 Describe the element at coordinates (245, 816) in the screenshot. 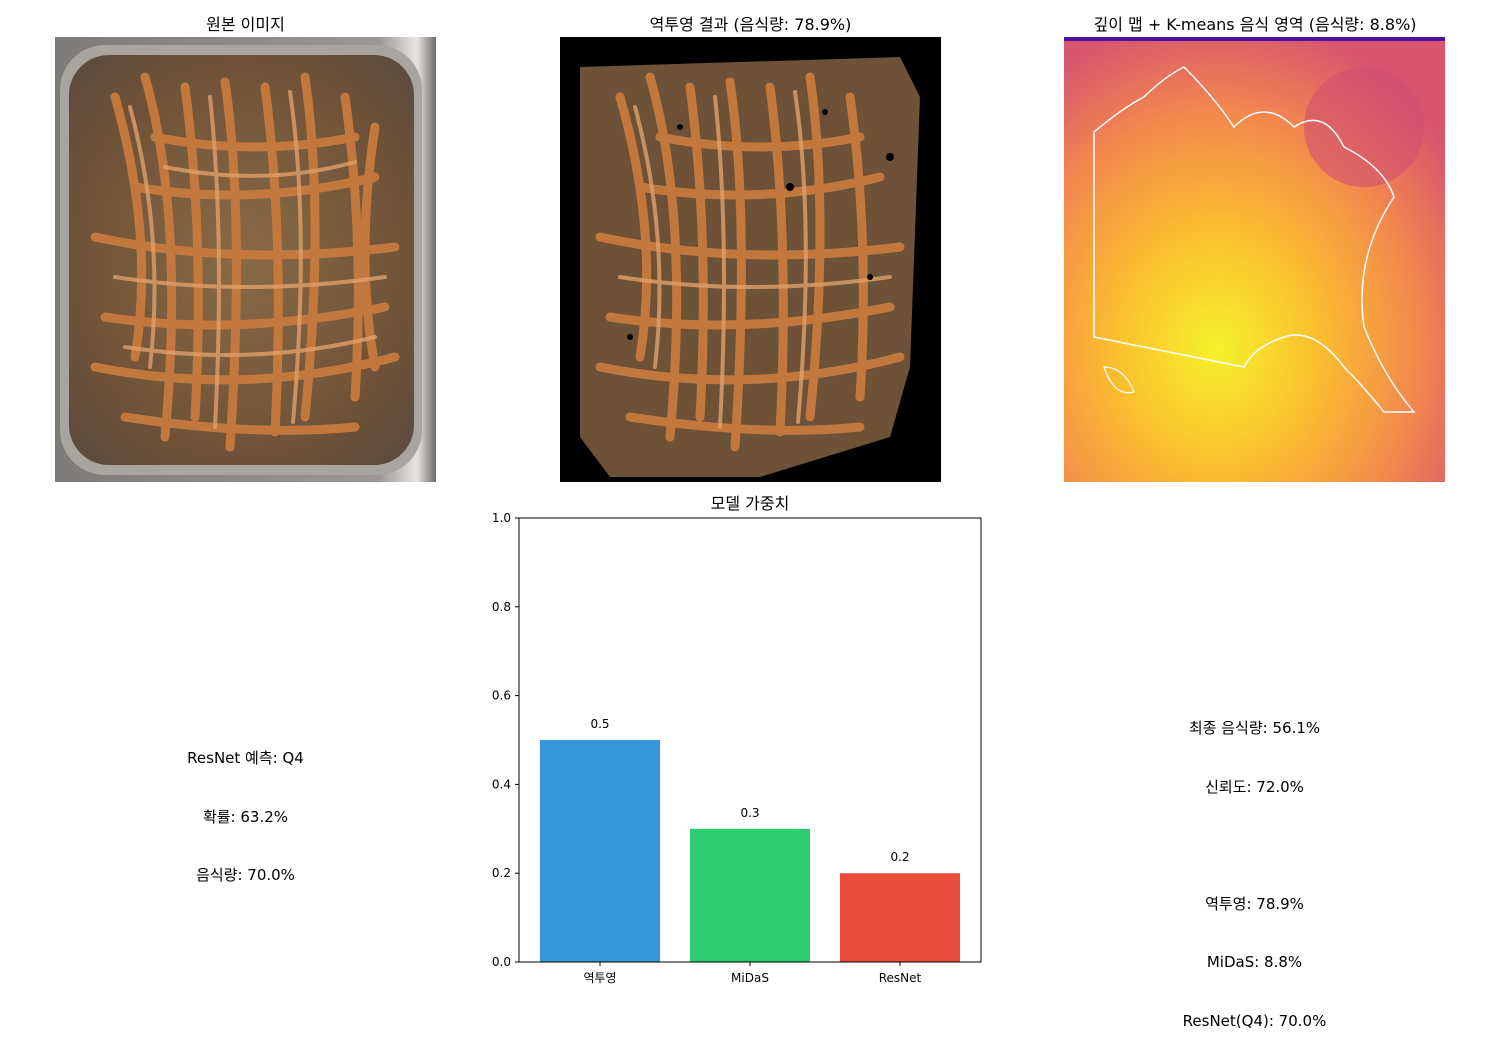

I see `resnet-line: 확률: 63.2%` at that location.